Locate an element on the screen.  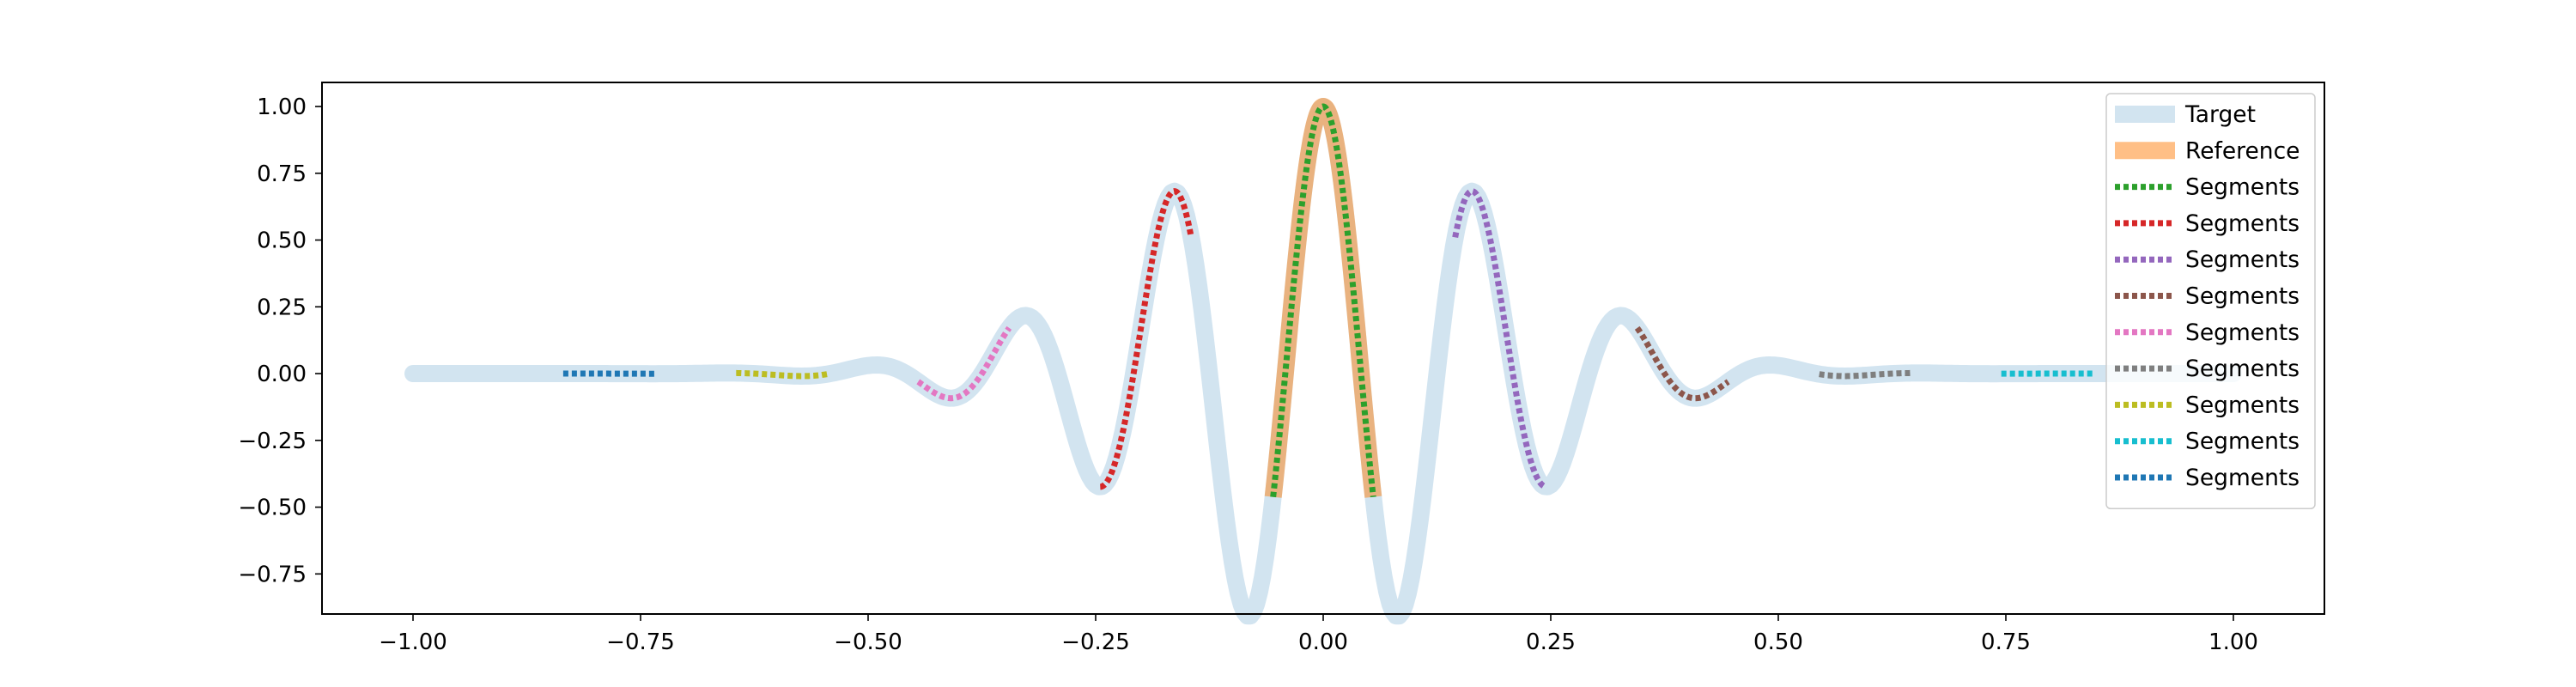
x-tick-label: 0.50 is located at coordinates (1778, 642).